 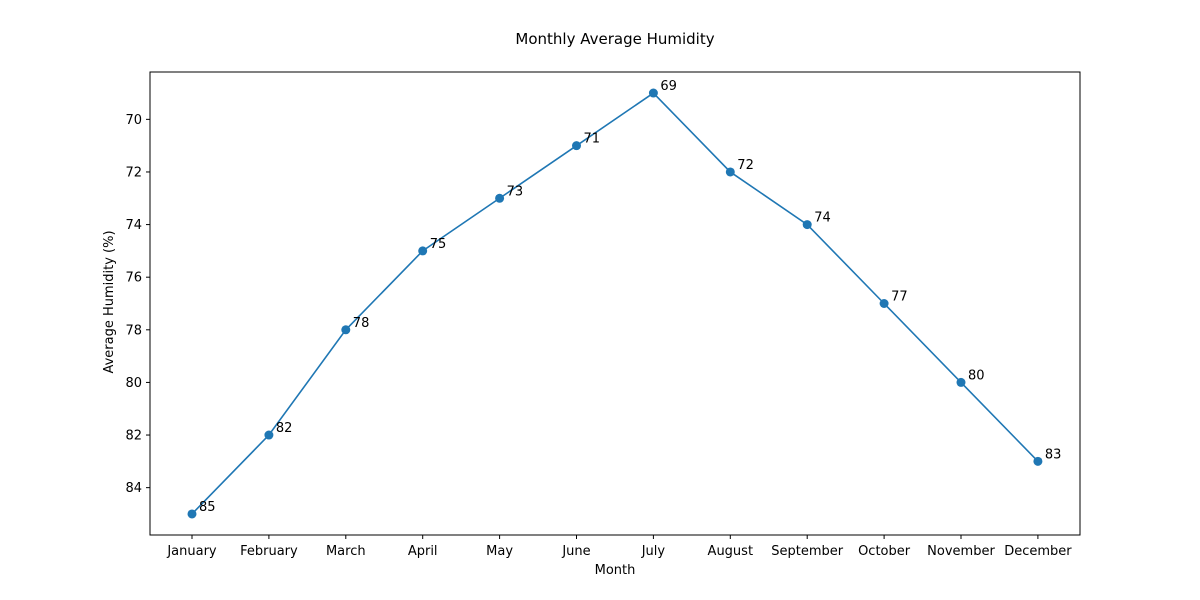 I want to click on x-tick-label: December, so click(x=1038, y=551).